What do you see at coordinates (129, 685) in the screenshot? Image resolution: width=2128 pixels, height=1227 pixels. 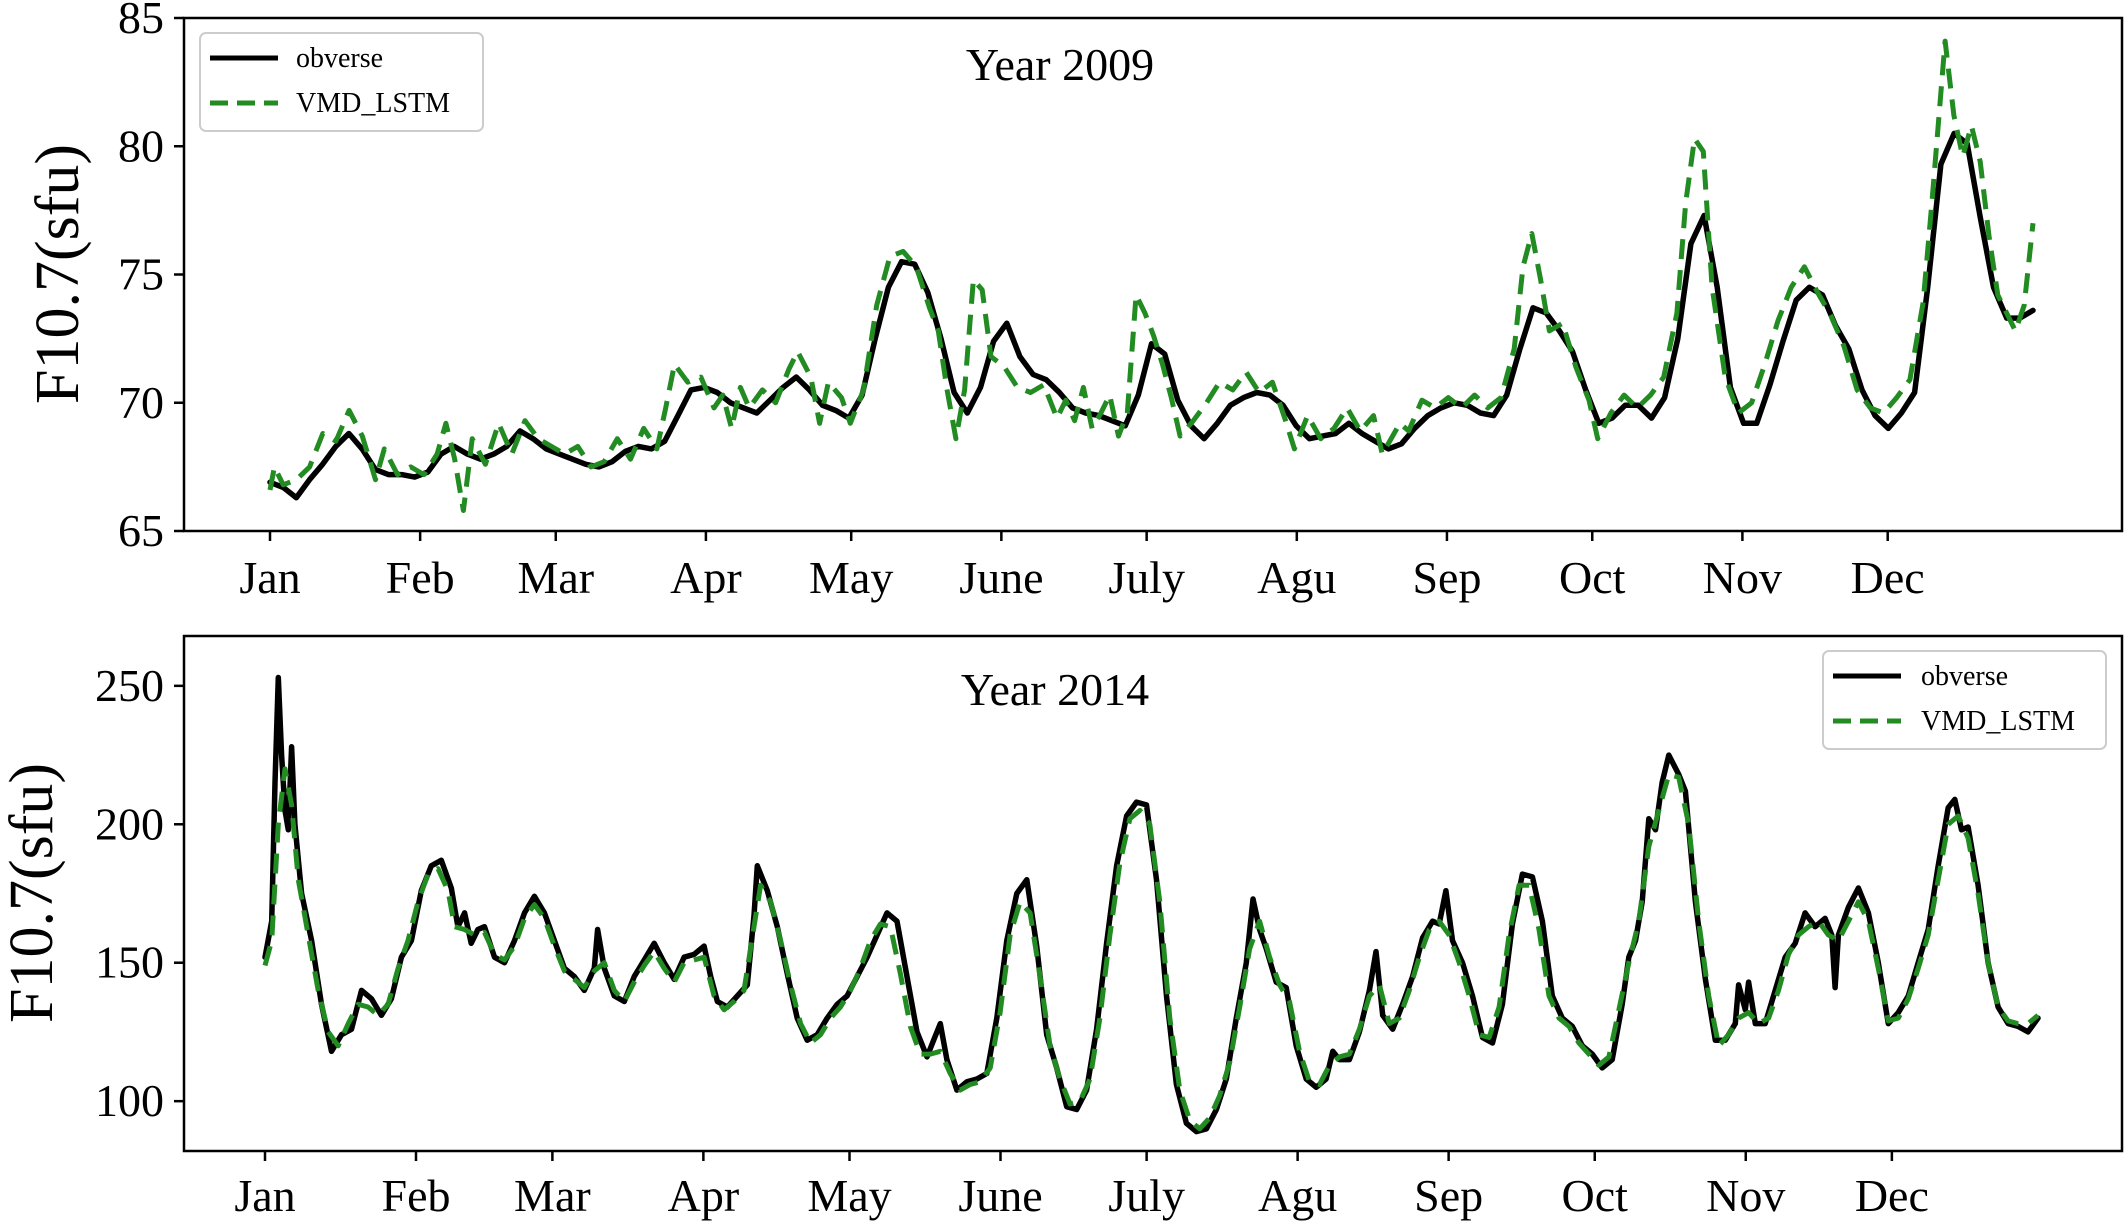 I see `y-tick-label: 250` at bounding box center [129, 685].